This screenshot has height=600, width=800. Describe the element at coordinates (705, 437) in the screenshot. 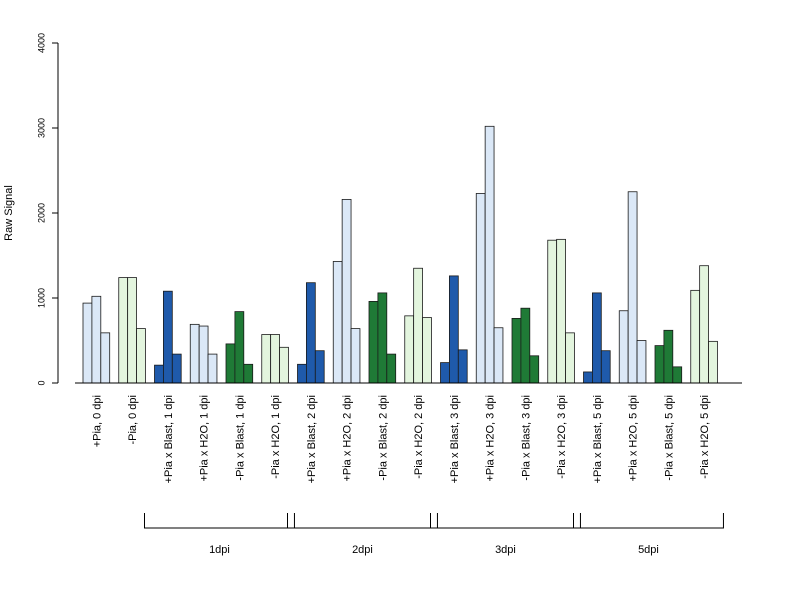

I see `x-tick-label: -Pia x H2O, 5 dpi` at that location.